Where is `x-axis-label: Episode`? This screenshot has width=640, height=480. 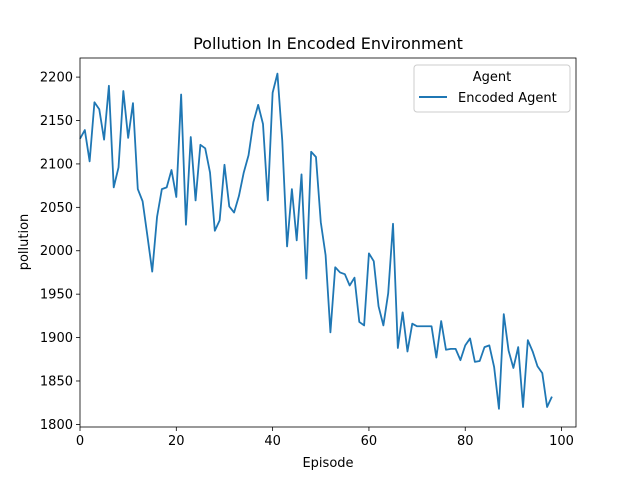
x-axis-label: Episode is located at coordinates (327, 463).